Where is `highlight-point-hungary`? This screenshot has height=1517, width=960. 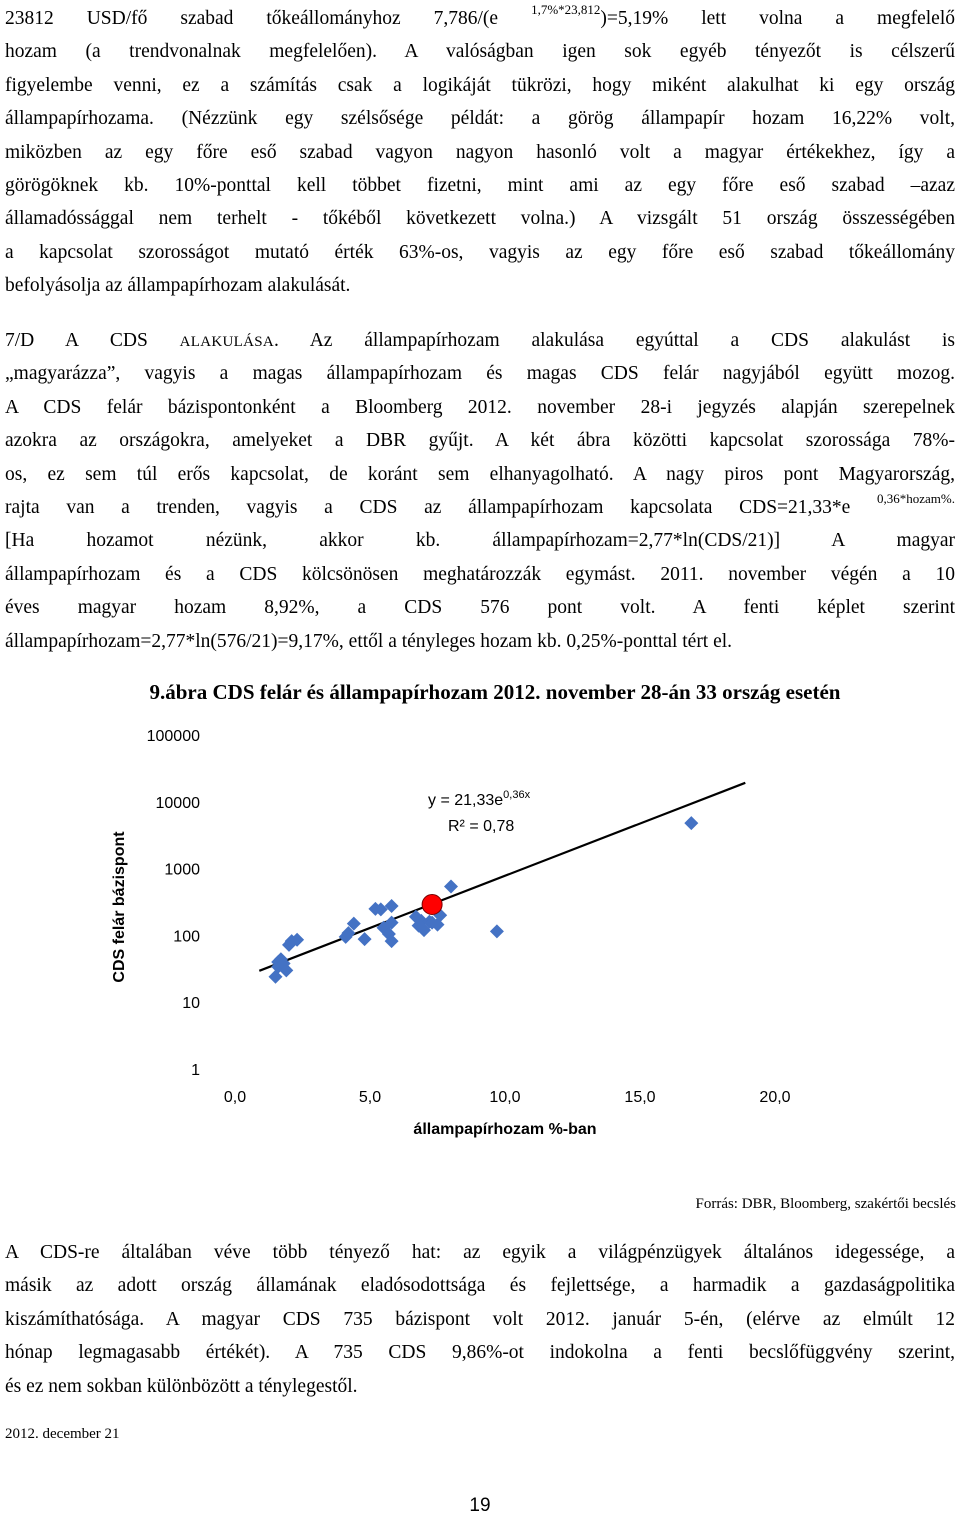
highlight-point-hungary is located at coordinates (432, 905).